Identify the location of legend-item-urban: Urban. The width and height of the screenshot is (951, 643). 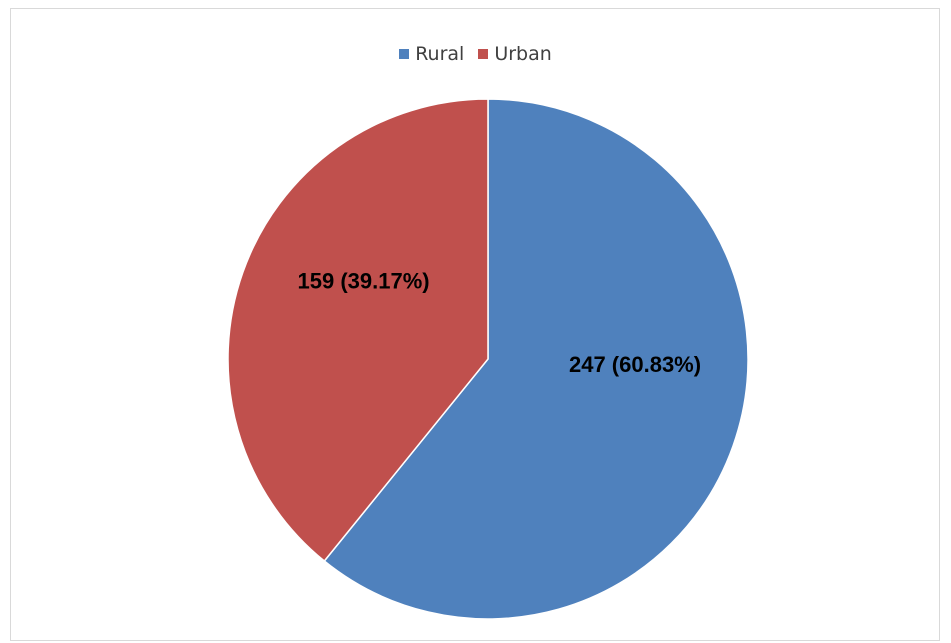
(515, 54).